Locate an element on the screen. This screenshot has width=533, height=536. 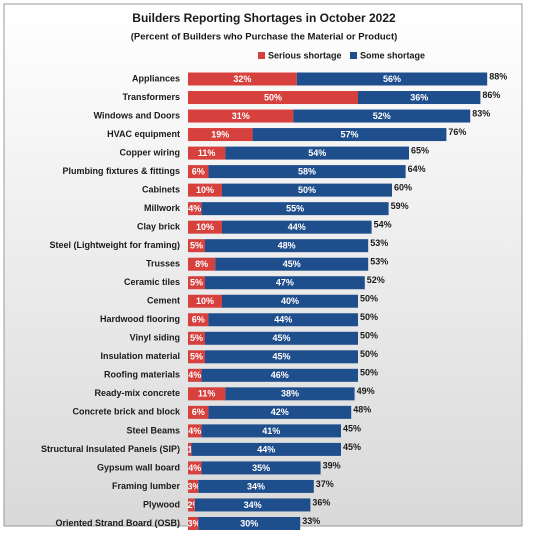
y-tick-label: Trusses is located at coordinates (163, 264).